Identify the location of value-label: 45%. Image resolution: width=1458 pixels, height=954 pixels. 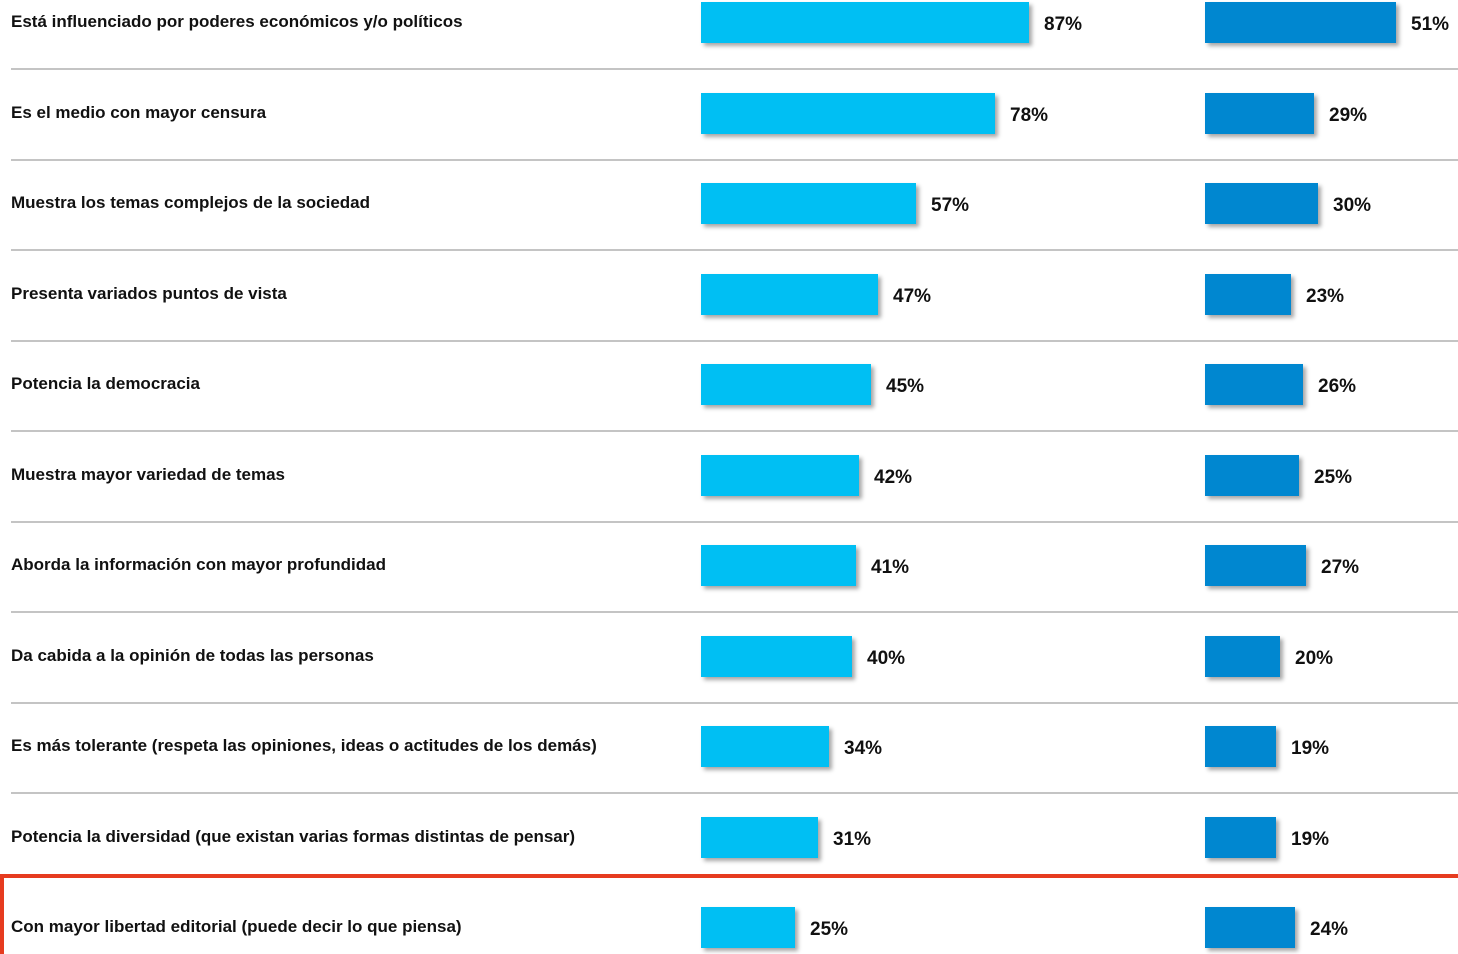
(905, 386).